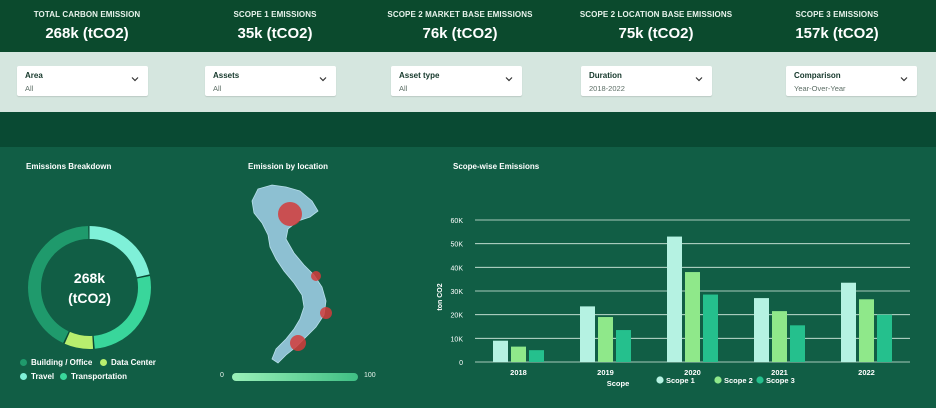 This screenshot has height=408, width=936. What do you see at coordinates (461, 363) in the screenshot?
I see `y-tick-label: 0` at bounding box center [461, 363].